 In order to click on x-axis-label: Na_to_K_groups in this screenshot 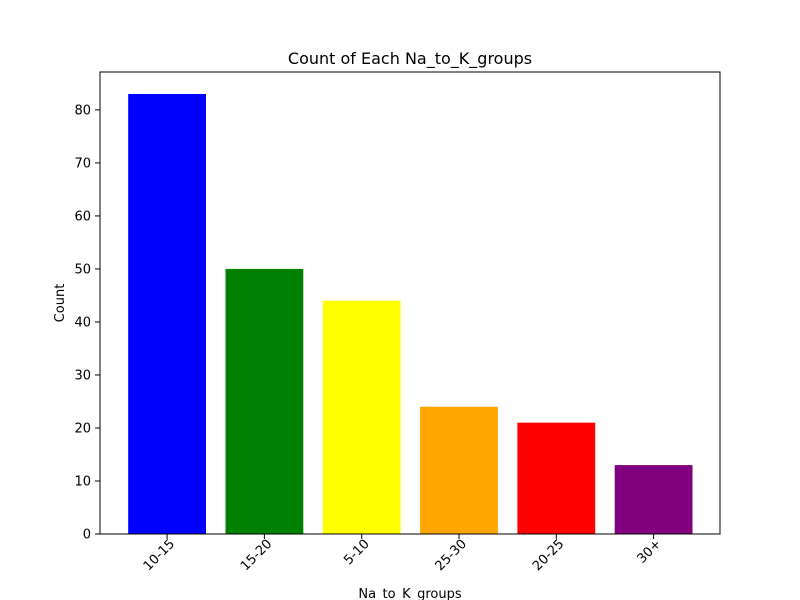, I will do `click(410, 593)`.